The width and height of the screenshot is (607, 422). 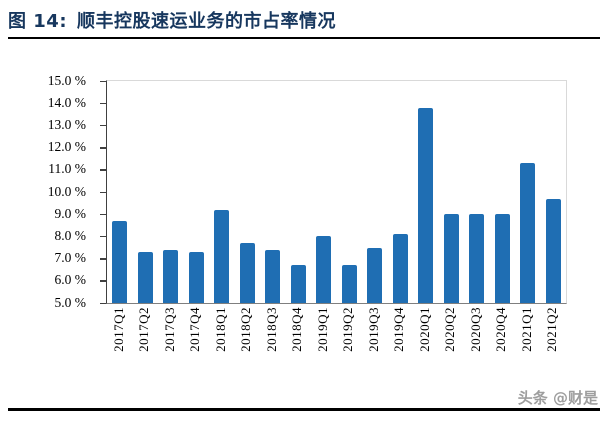 I want to click on x-axis-label-slot: 2020Q4, so click(x=502, y=350).